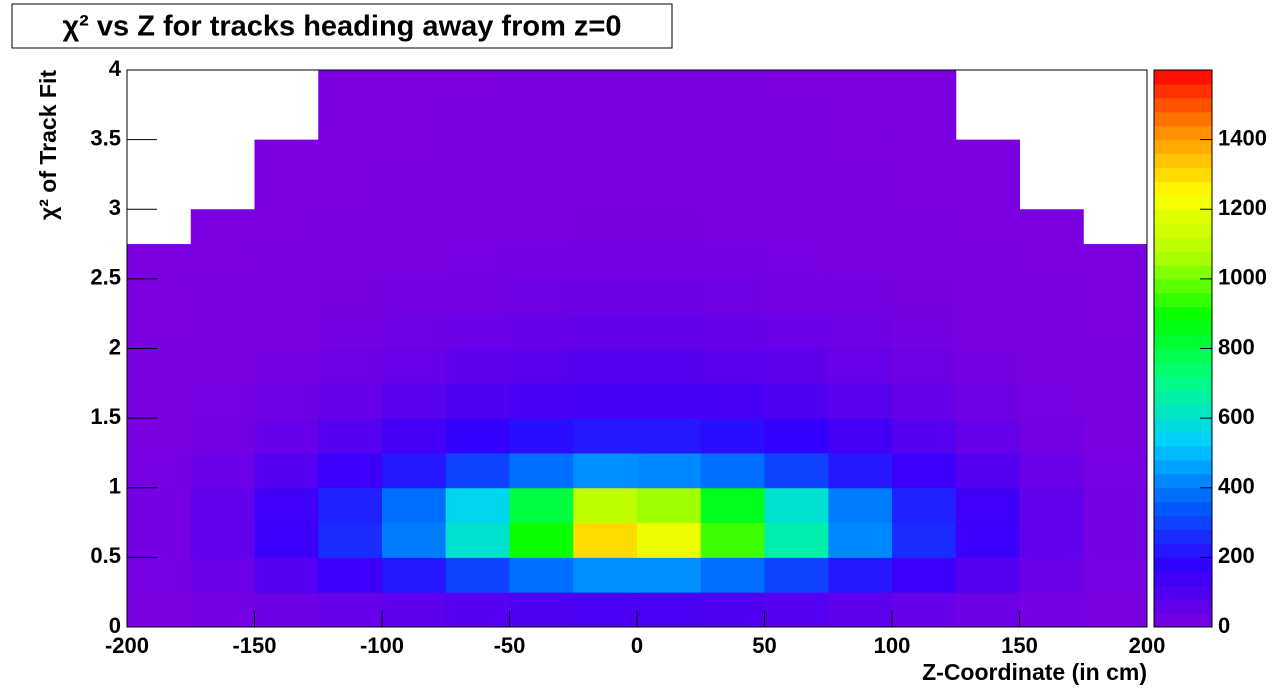  What do you see at coordinates (1236, 555) in the screenshot?
I see `z-tick-label: 200` at bounding box center [1236, 555].